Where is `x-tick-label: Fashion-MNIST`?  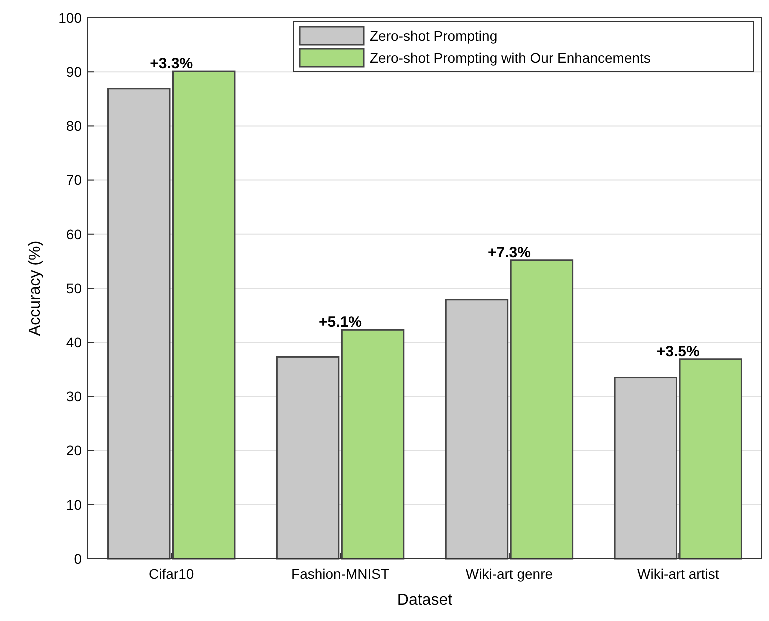
x-tick-label: Fashion-MNIST is located at coordinates (341, 574).